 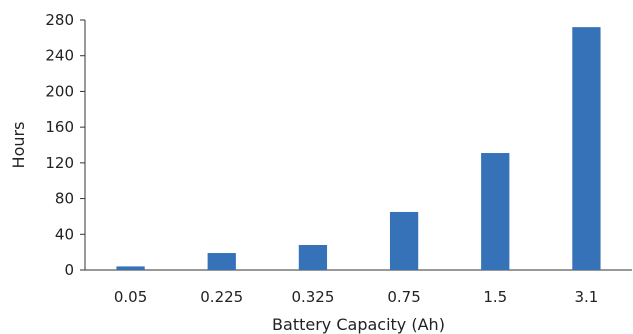 I want to click on y-tick-label: 240, so click(x=59, y=56).